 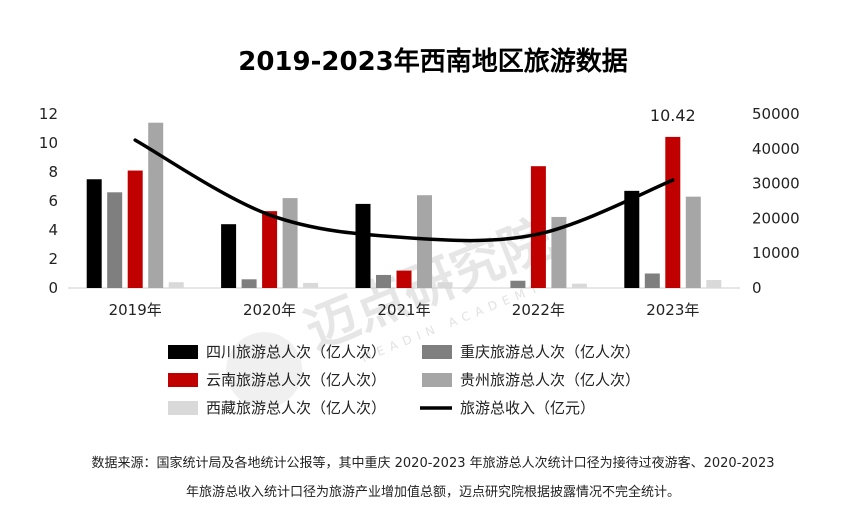 I want to click on legend-label: 旅游总收入（亿元）, so click(x=527, y=408).